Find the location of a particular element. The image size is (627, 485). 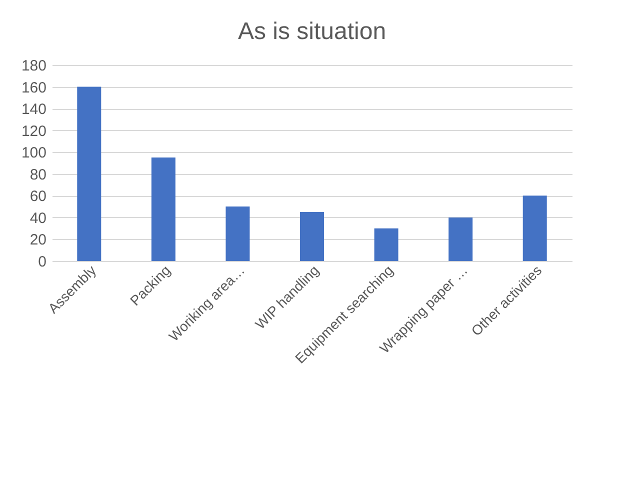

y-tick-label: 120 is located at coordinates (33, 131).